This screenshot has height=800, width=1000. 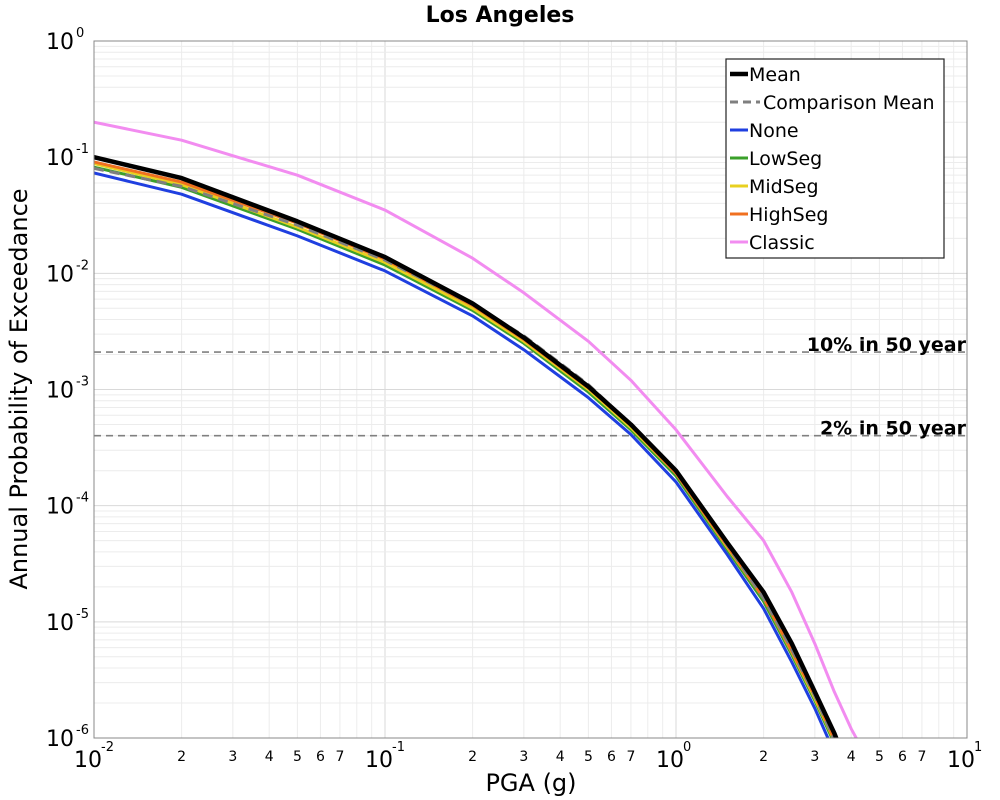 What do you see at coordinates (775, 75) in the screenshot?
I see `legend-label: Mean` at bounding box center [775, 75].